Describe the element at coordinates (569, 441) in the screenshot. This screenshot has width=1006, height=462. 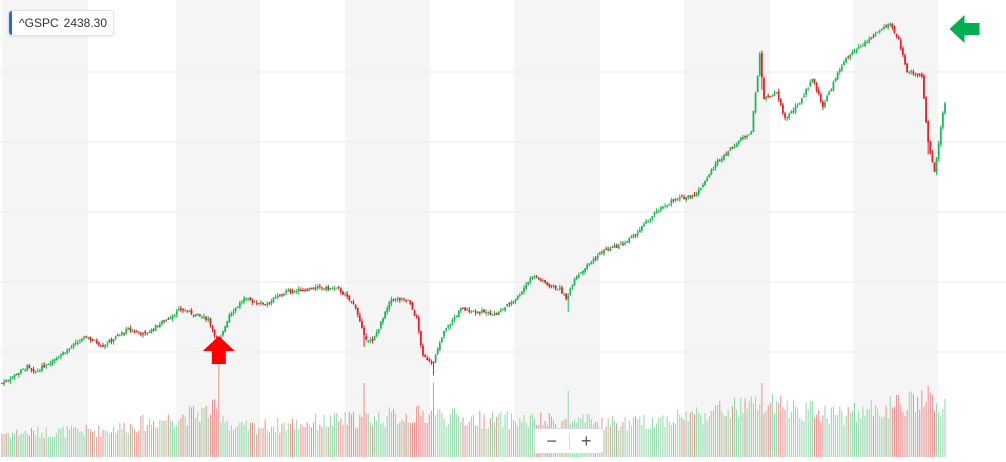
I see `zoom-control: − +` at that location.